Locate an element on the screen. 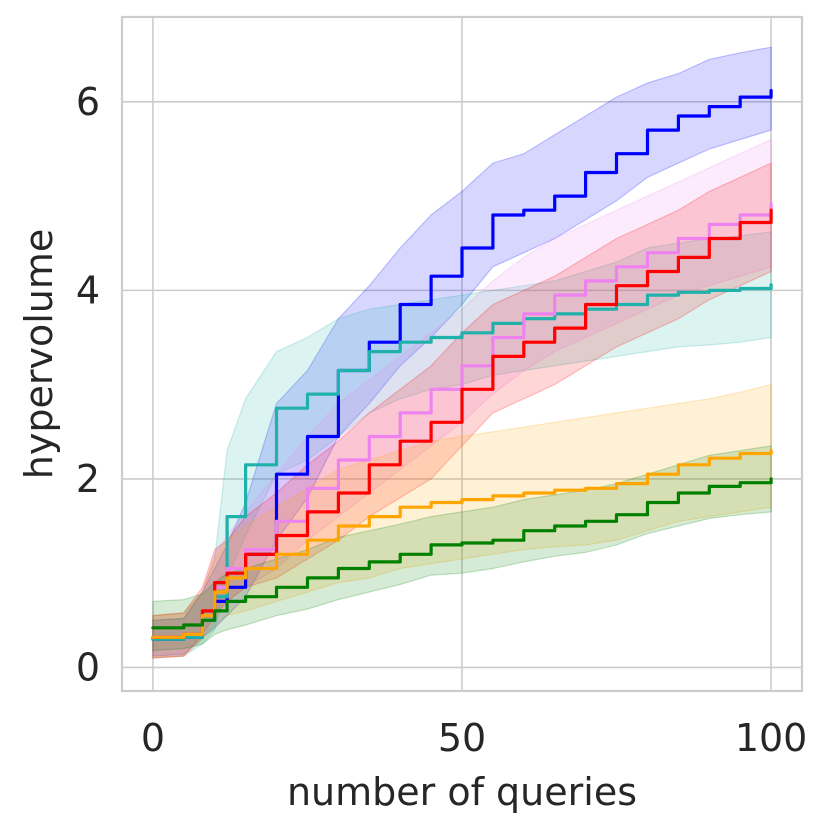  y-axis-label: hypervolume is located at coordinates (39, 354).